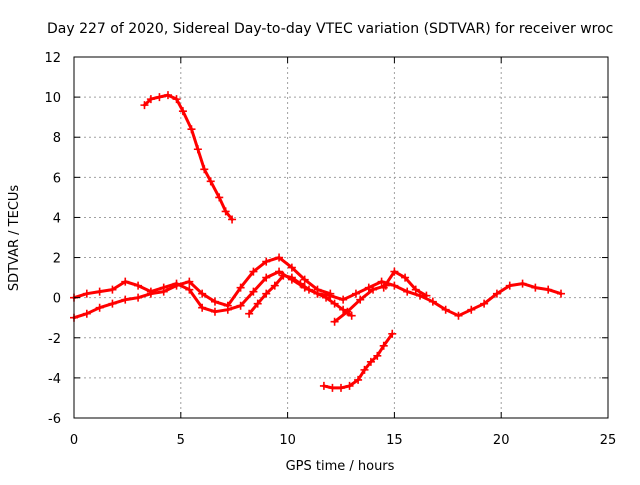 The width and height of the screenshot is (640, 485). I want to click on x-tick-label: 20, so click(501, 440).